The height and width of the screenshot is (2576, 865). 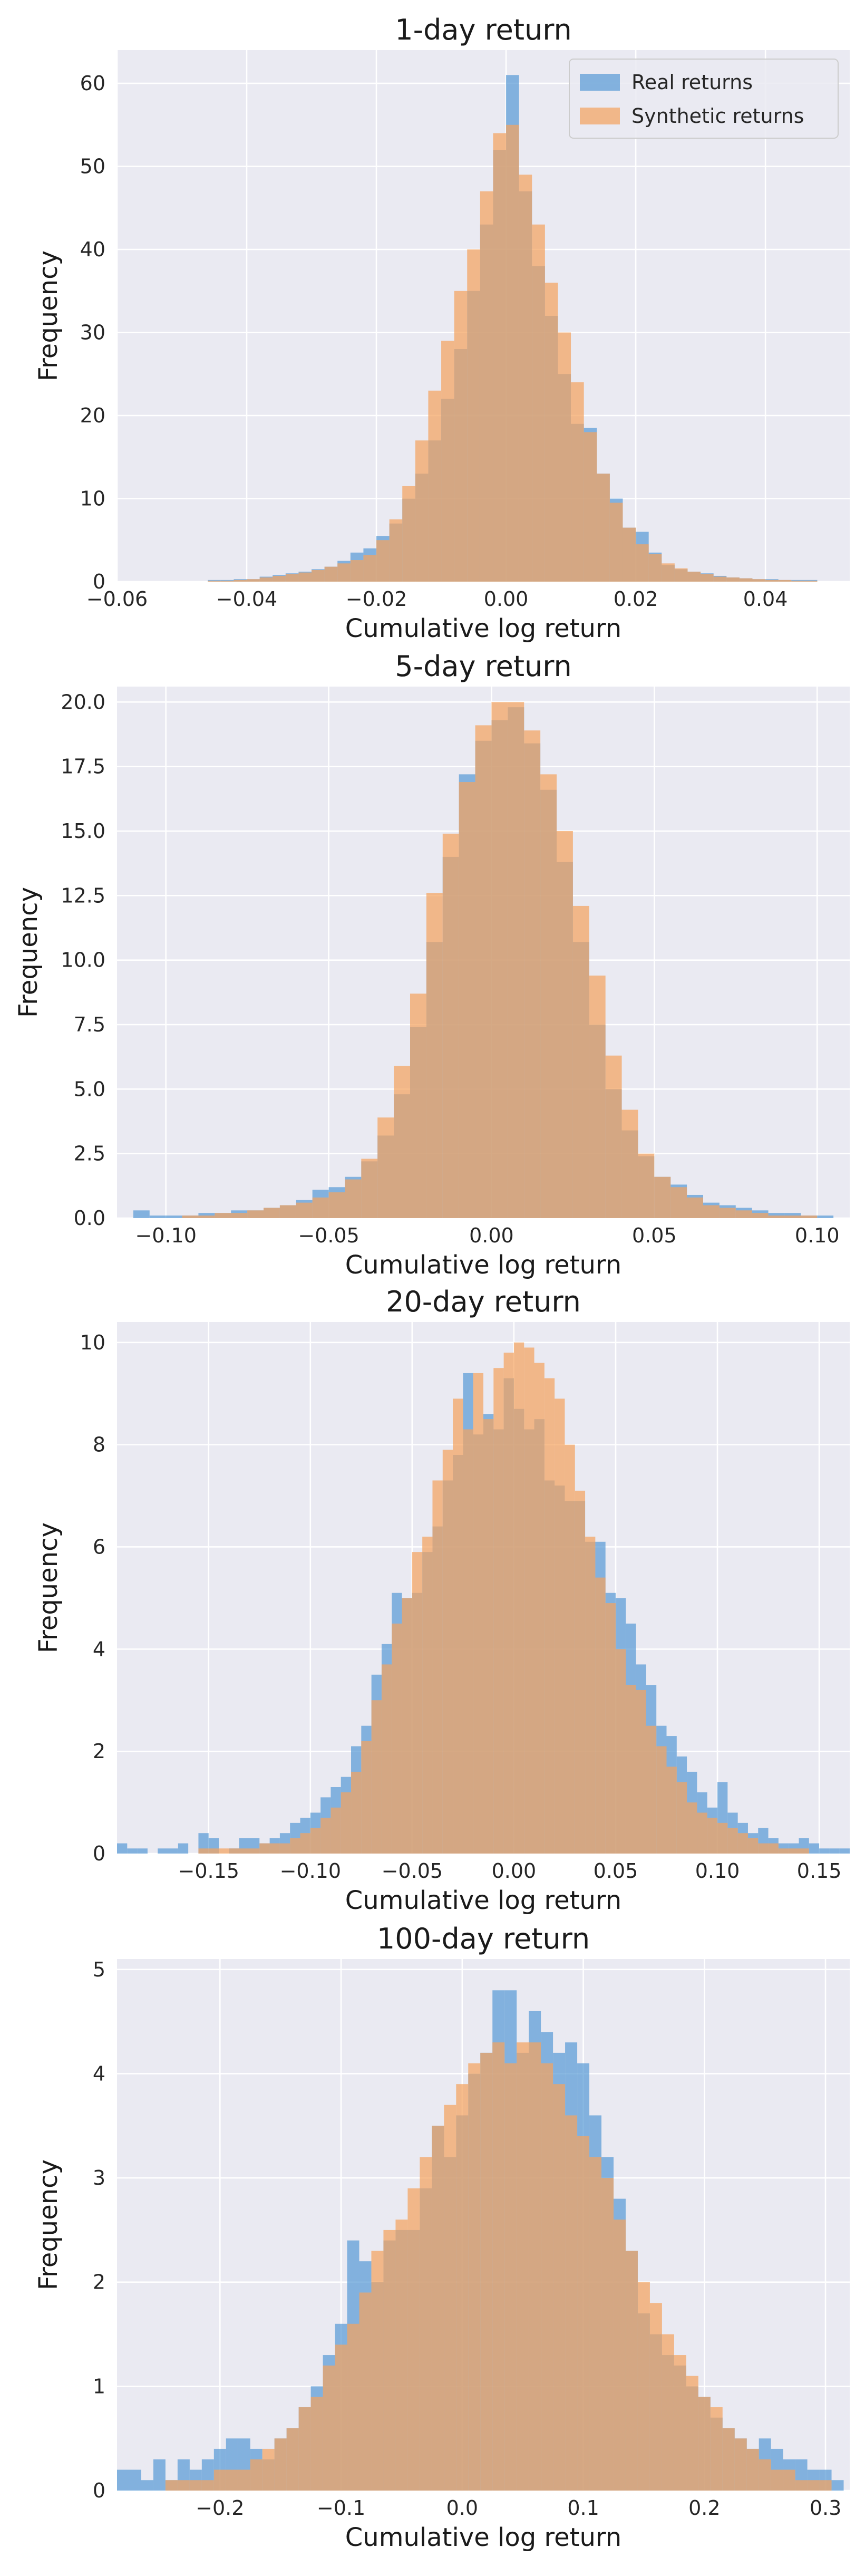 What do you see at coordinates (83, 895) in the screenshot?
I see `y-tick-label: 12.5` at bounding box center [83, 895].